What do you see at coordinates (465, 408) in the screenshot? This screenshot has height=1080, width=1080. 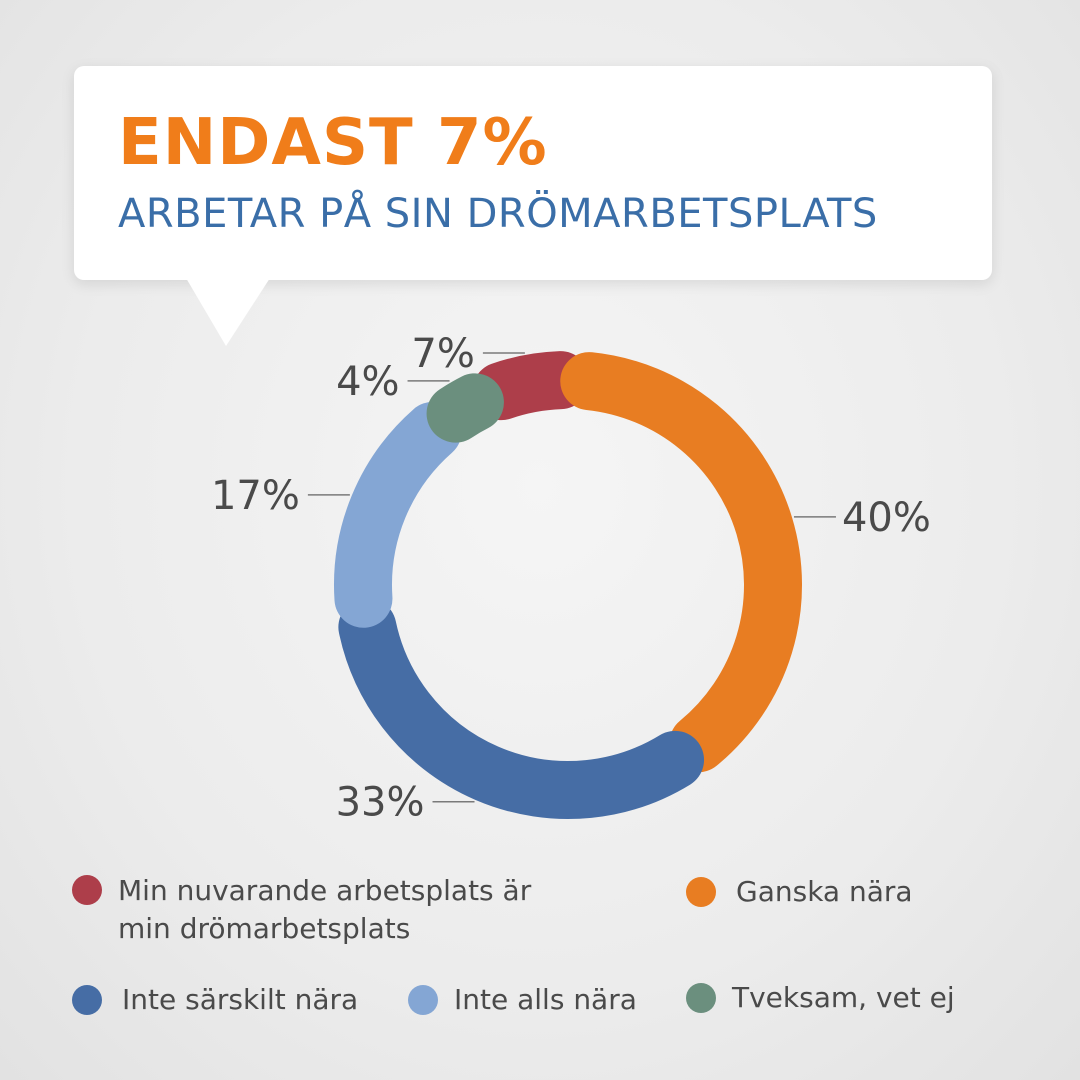 I see `donut-segment-tveksam` at bounding box center [465, 408].